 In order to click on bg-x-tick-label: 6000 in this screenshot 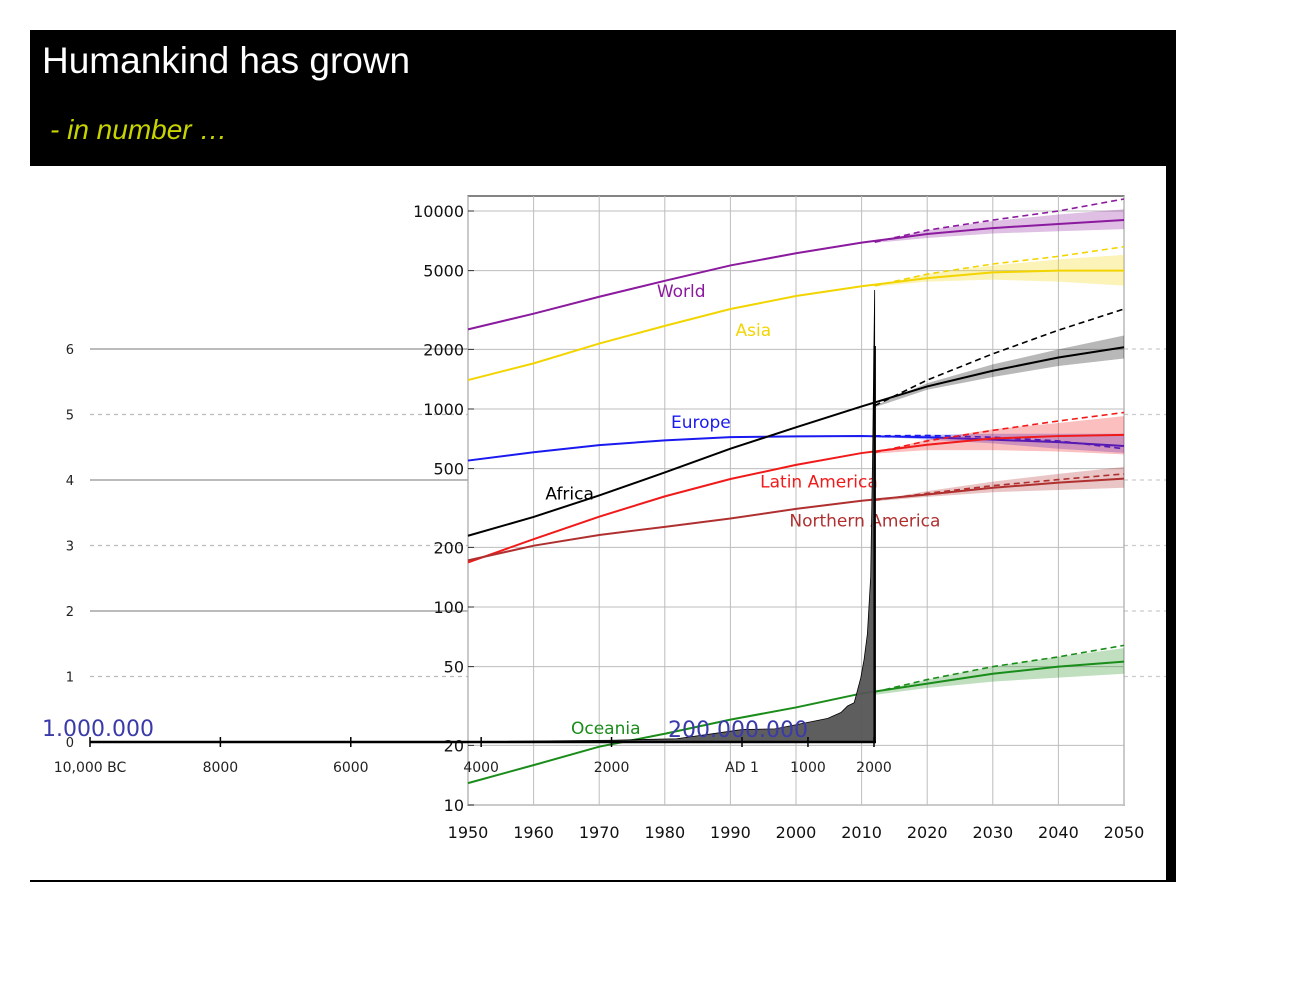, I will do `click(351, 768)`.